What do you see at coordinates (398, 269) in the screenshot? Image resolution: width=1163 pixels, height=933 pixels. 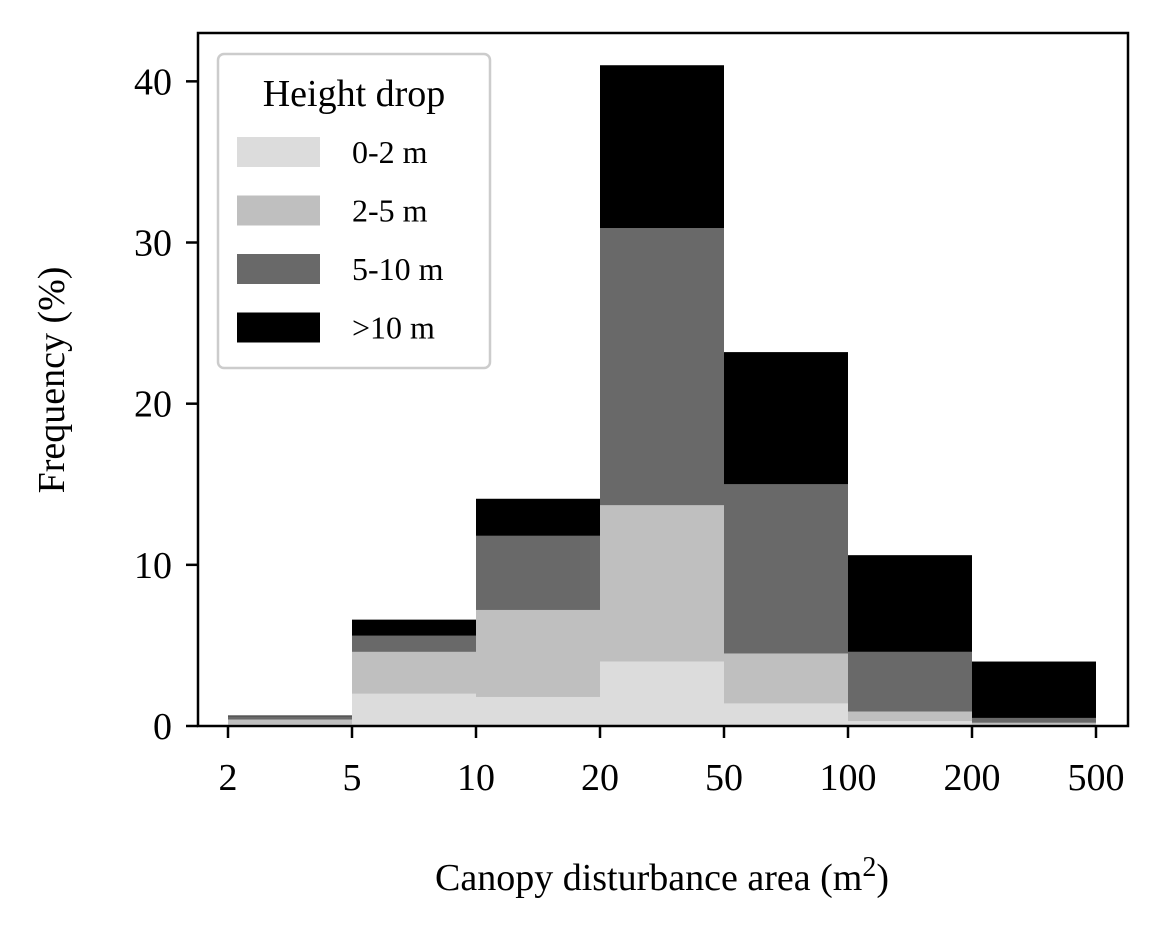 I see `legend-label: 5-10 m` at bounding box center [398, 269].